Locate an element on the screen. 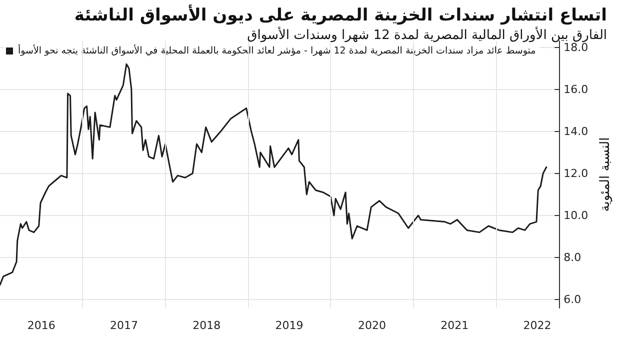 Image resolution: width=620 pixels, height=348 pixels. y-tick-label: 16.0 is located at coordinates (576, 89).